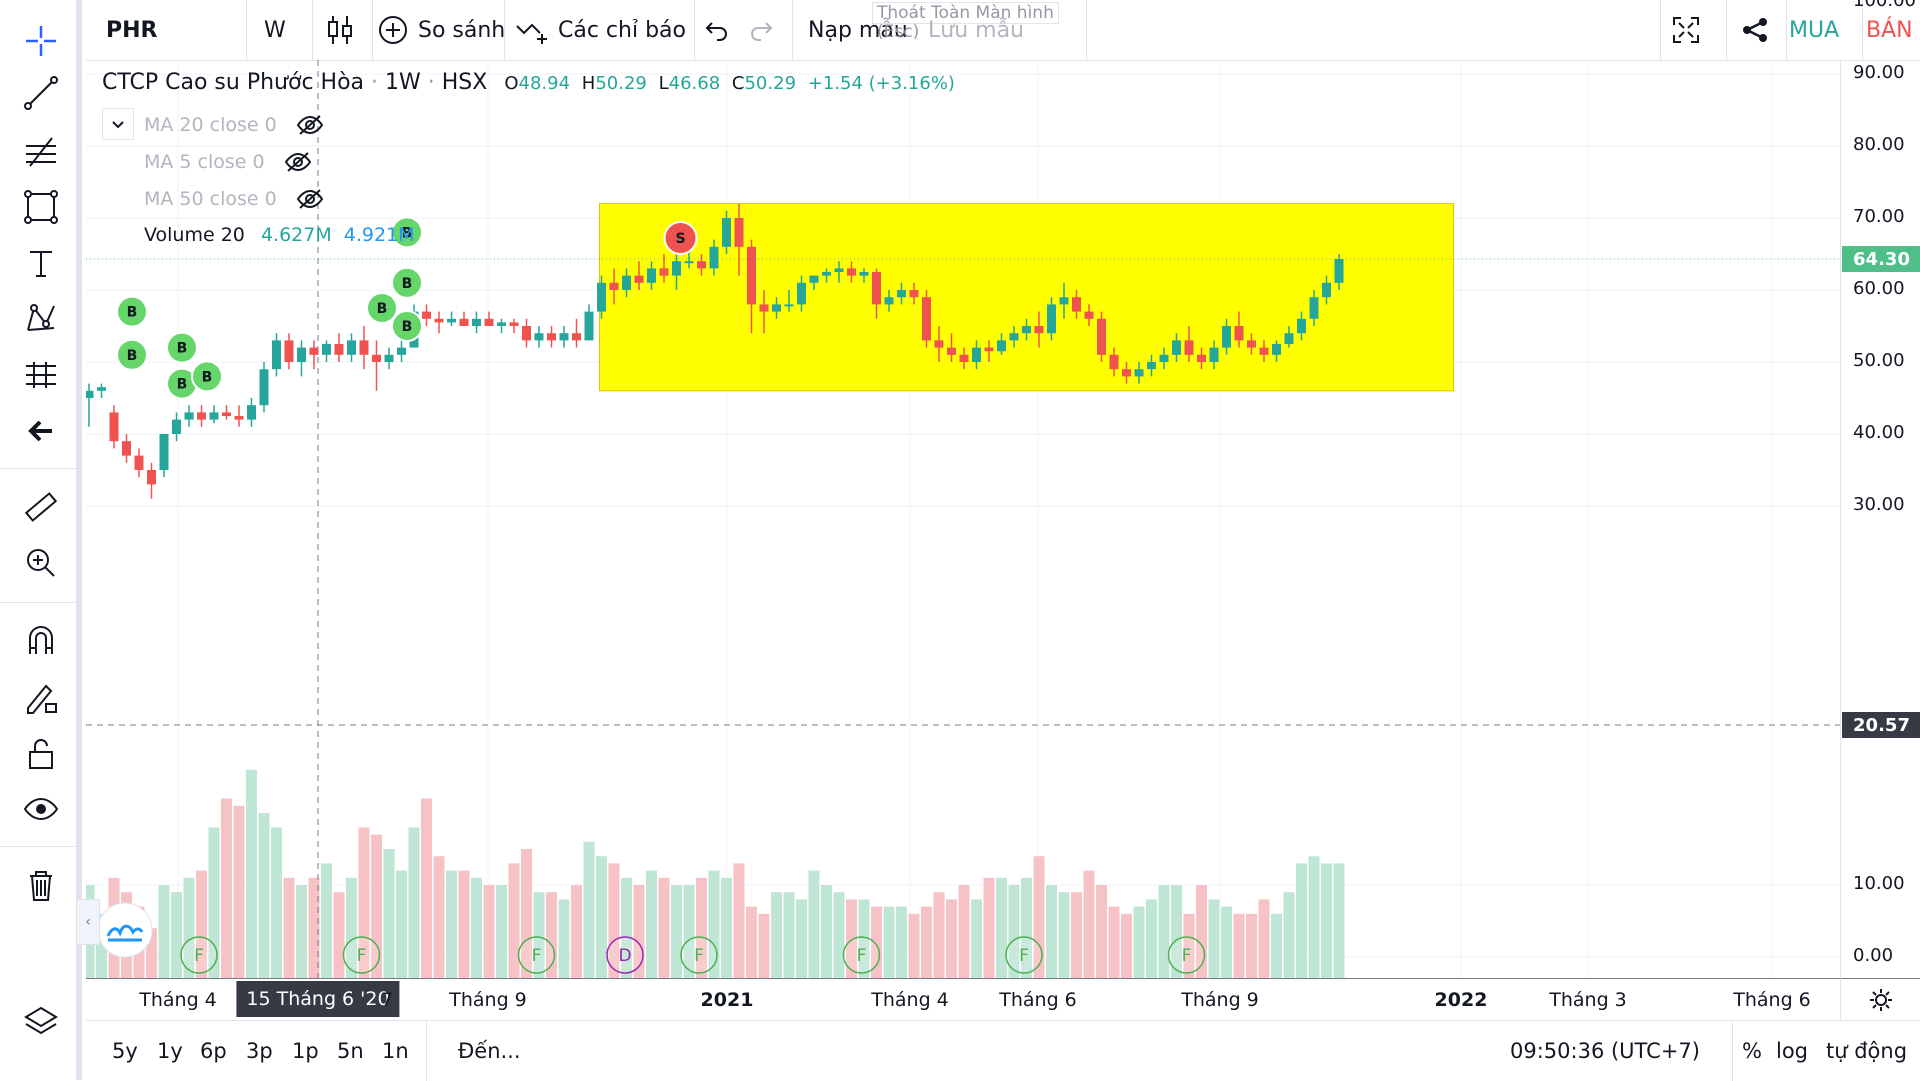 The width and height of the screenshot is (1920, 1081). Describe the element at coordinates (170, 1051) in the screenshot. I see `range-button: 1y` at that location.